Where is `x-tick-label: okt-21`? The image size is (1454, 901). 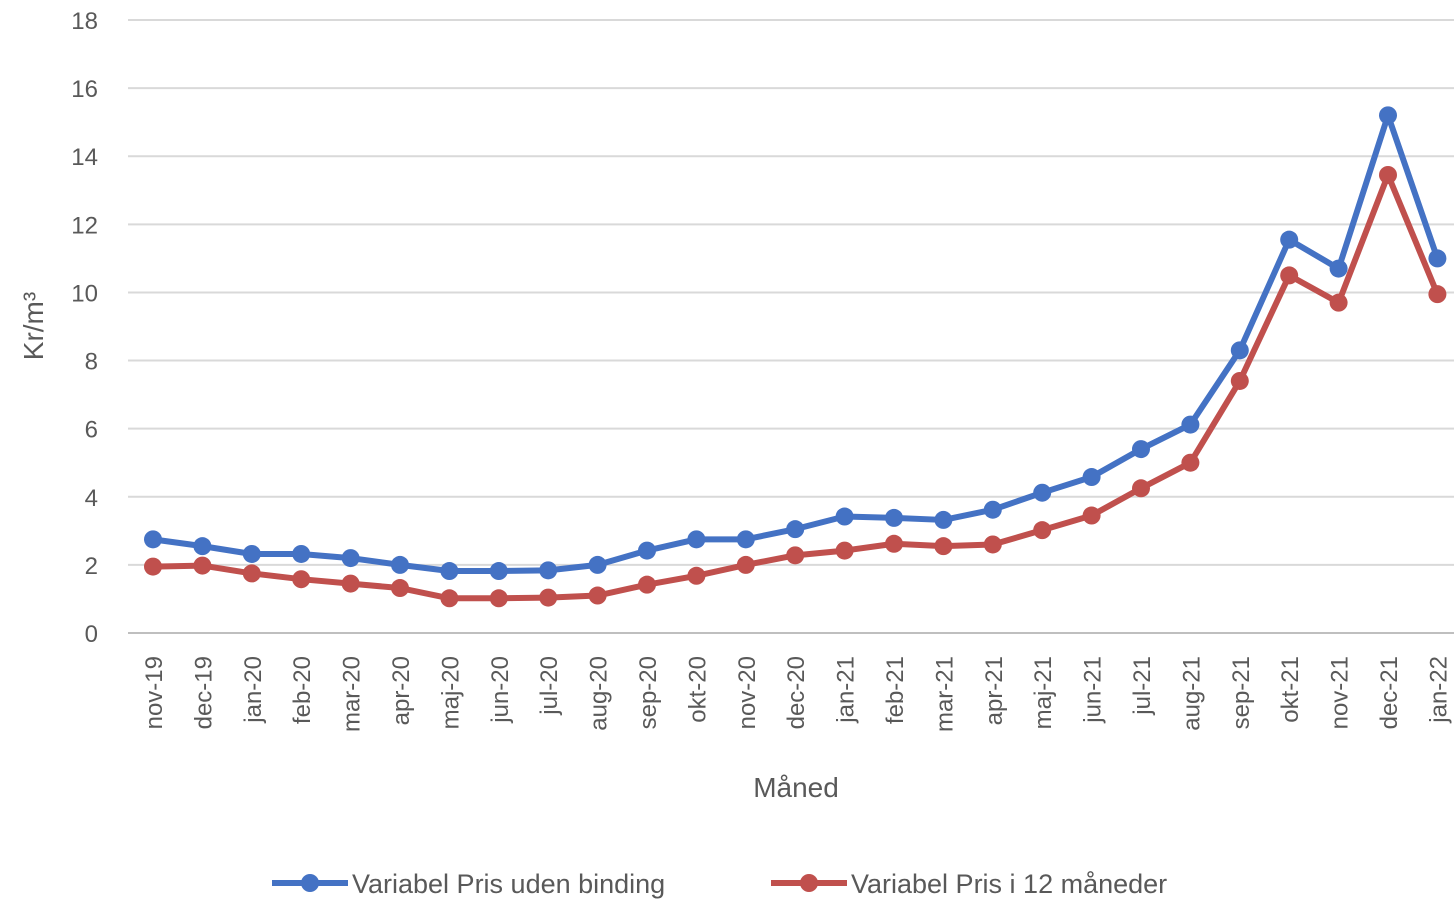
x-tick-label: okt-21 is located at coordinates (1290, 689).